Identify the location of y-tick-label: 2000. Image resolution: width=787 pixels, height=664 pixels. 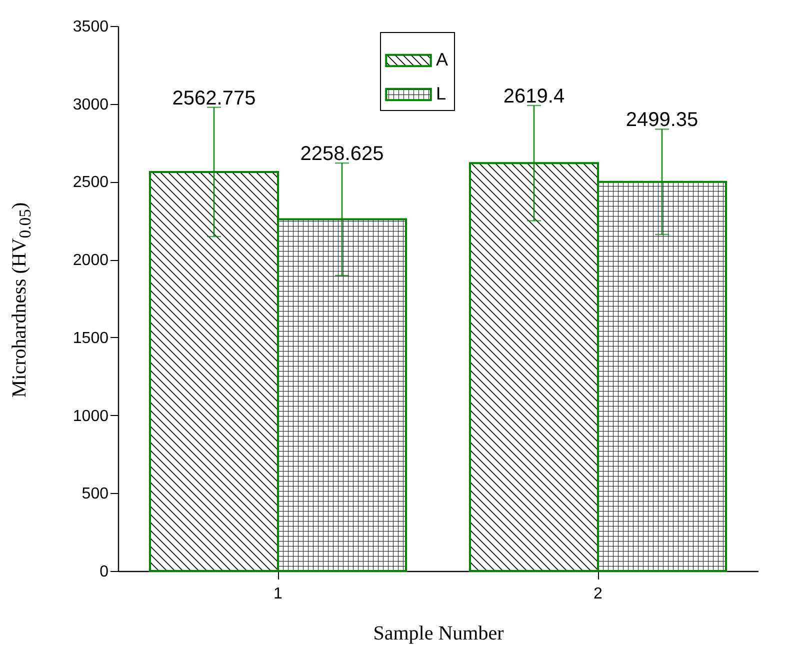
(90, 261).